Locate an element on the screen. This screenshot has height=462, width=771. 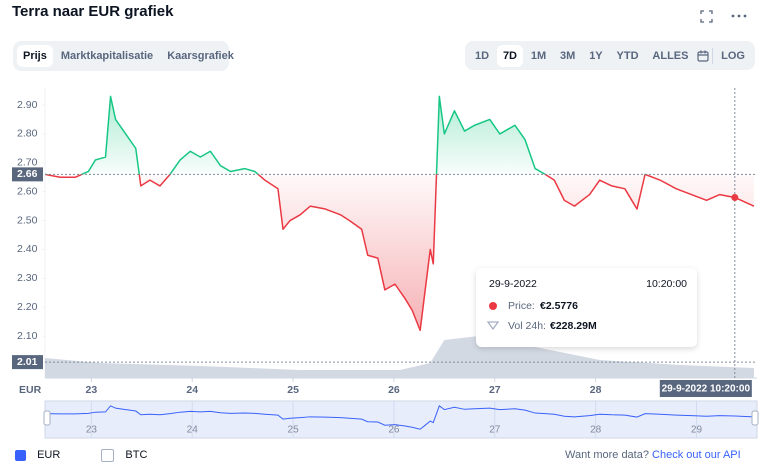
y-tick-label: 2.50 is located at coordinates (27, 220).